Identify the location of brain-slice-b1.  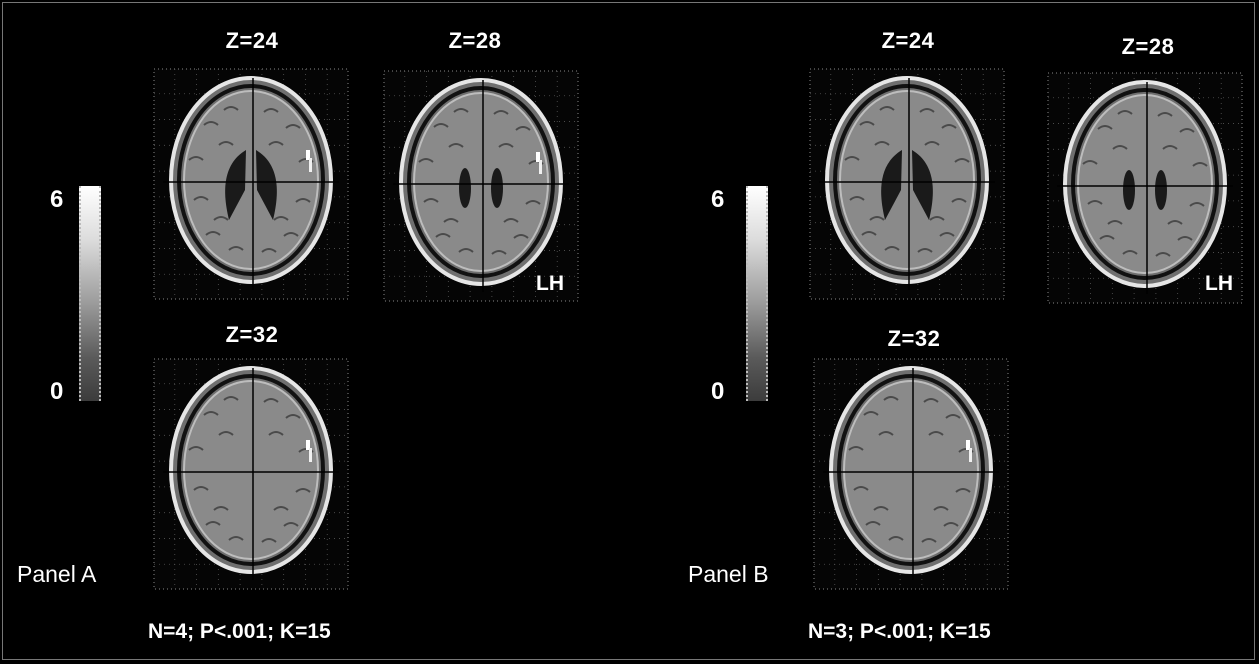
(907, 184).